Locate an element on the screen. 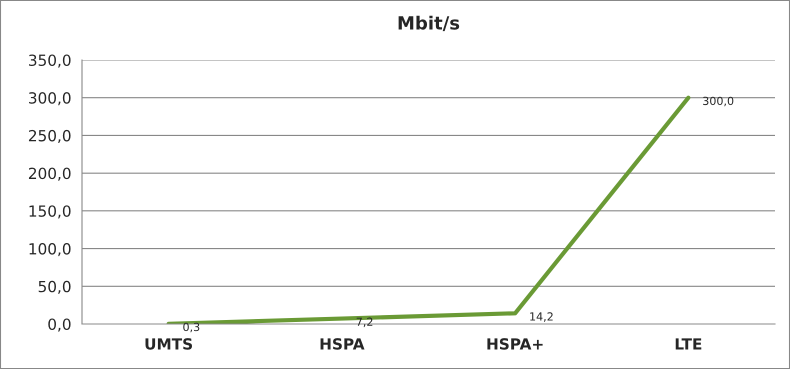  x-tick-label: LTE is located at coordinates (689, 344).